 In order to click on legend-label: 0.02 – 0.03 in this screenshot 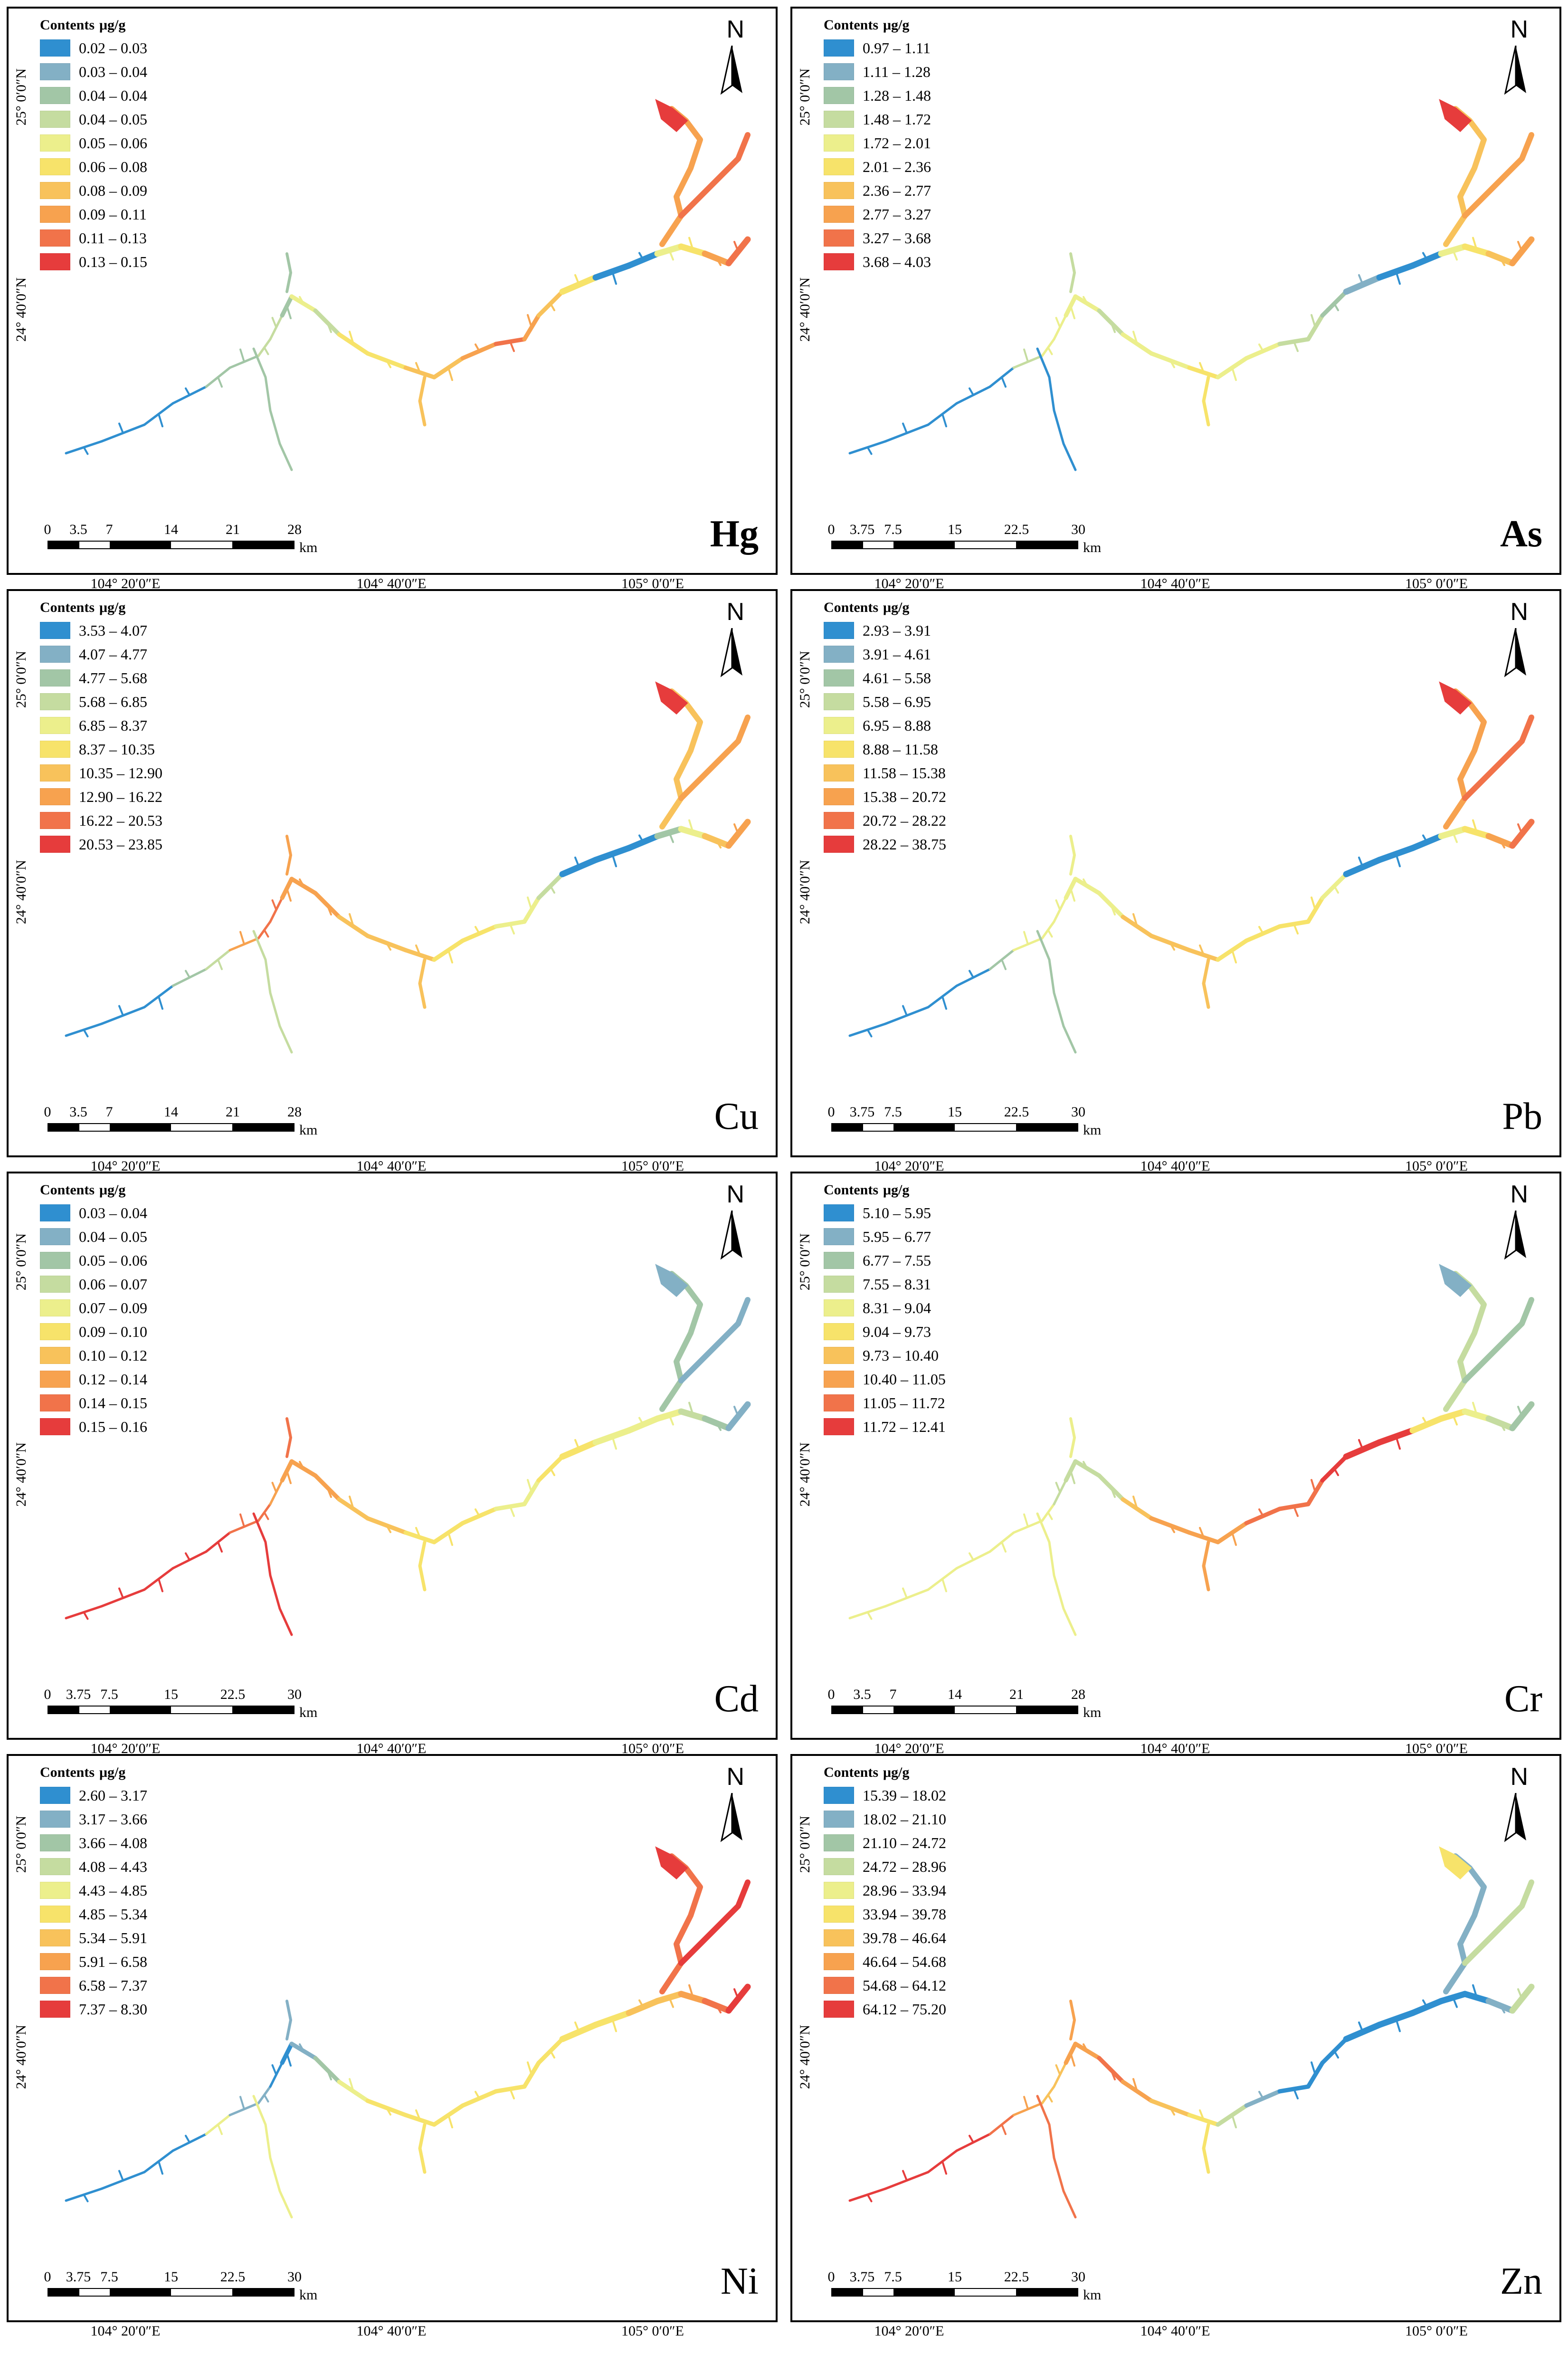, I will do `click(113, 48)`.